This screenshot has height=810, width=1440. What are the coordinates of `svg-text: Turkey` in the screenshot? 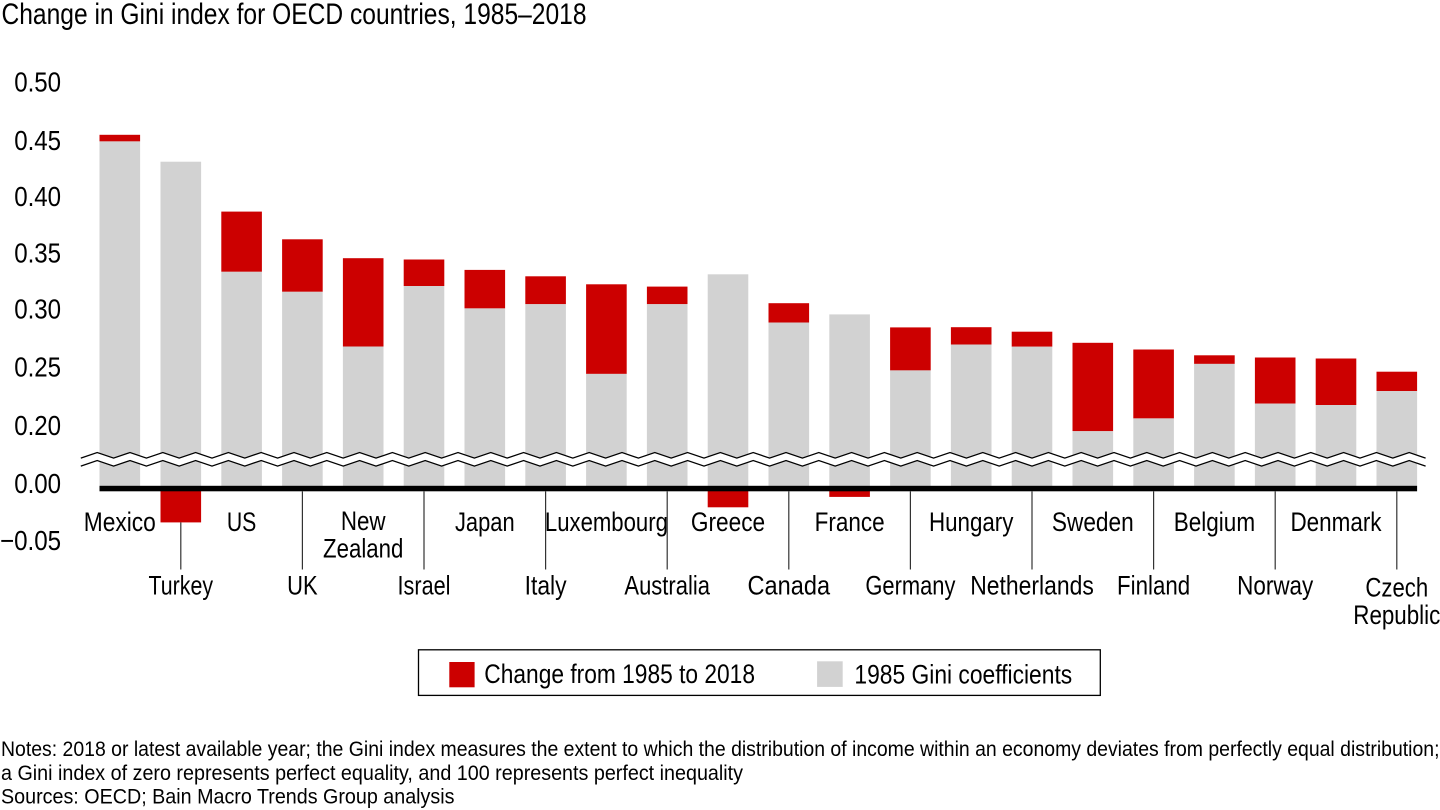 It's located at (181, 585).